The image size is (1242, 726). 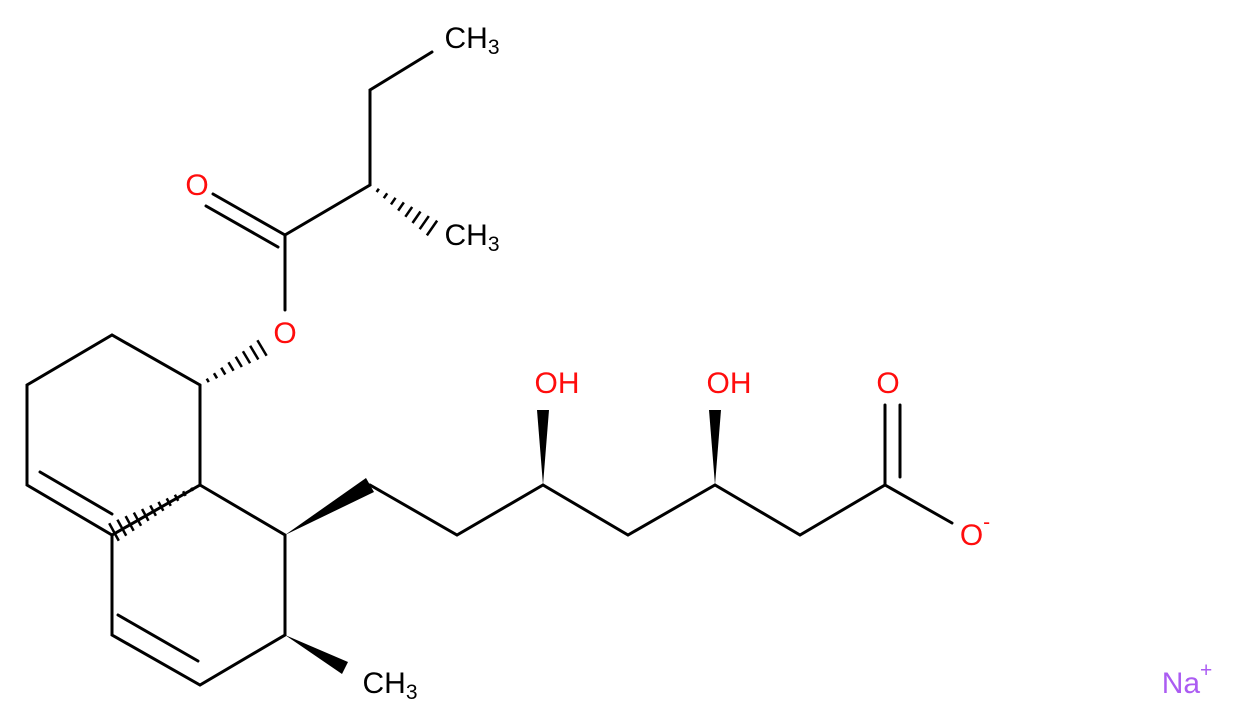 I want to click on hashed-bonds, so click(x=273, y=362).